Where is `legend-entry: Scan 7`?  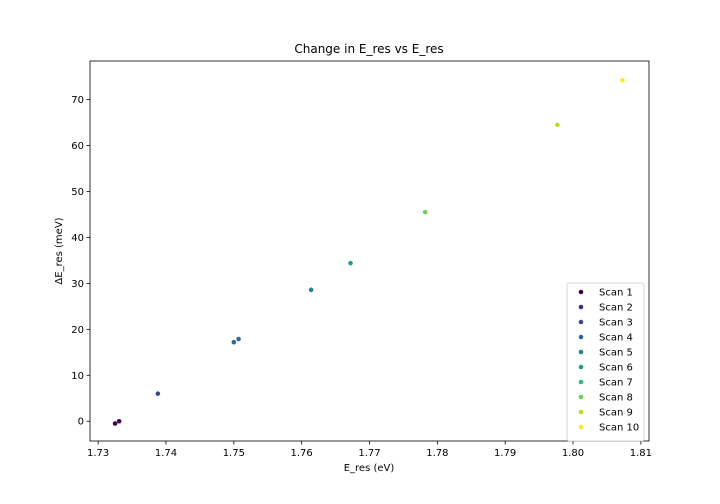
legend-entry: Scan 7 is located at coordinates (616, 383).